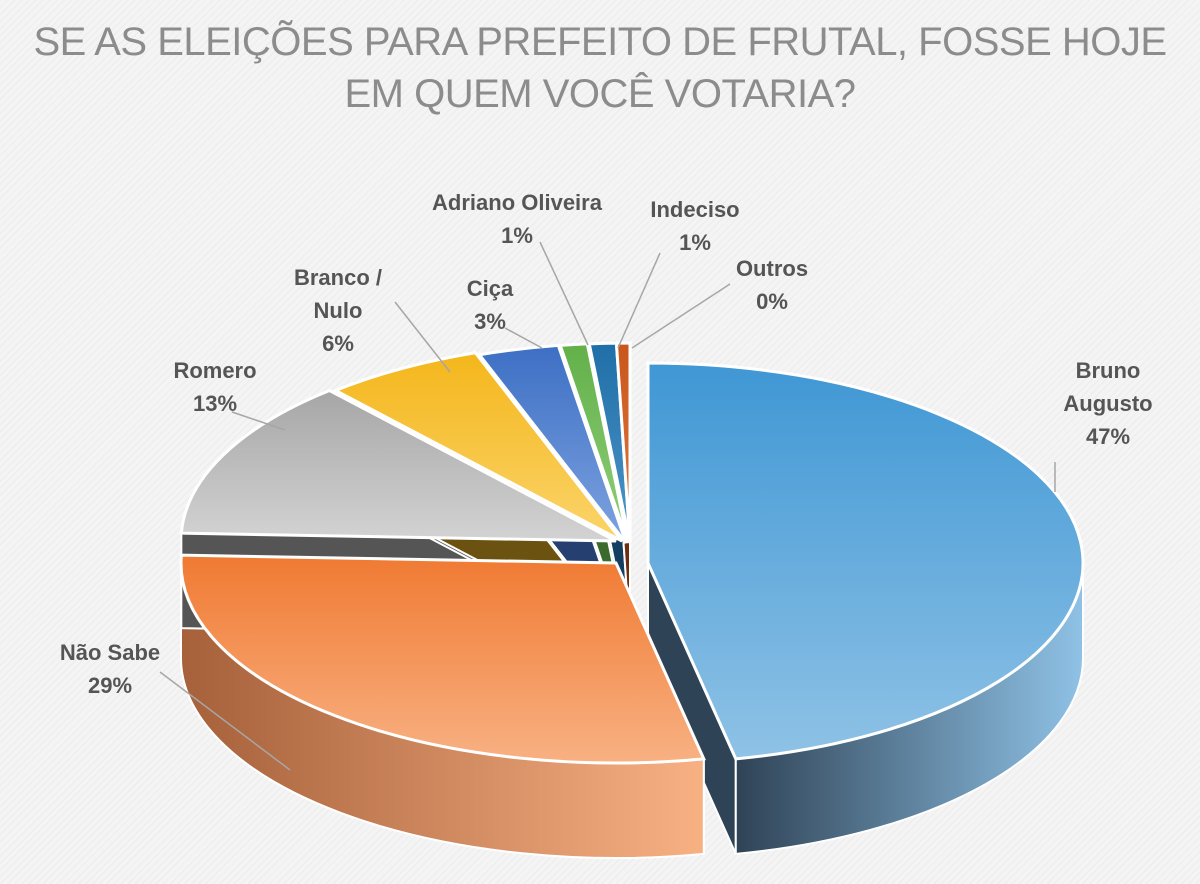  Describe the element at coordinates (215, 403) in the screenshot. I see `slice-value-label: 13%` at that location.